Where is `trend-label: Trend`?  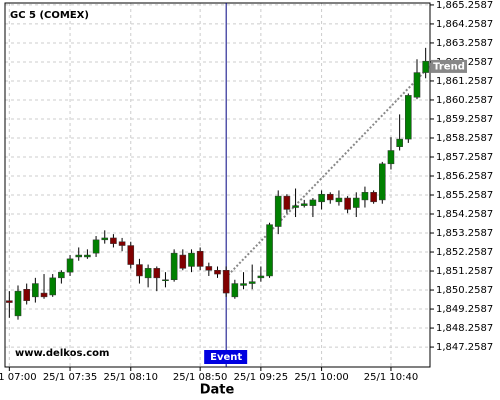
trend-label: Trend is located at coordinates (449, 66).